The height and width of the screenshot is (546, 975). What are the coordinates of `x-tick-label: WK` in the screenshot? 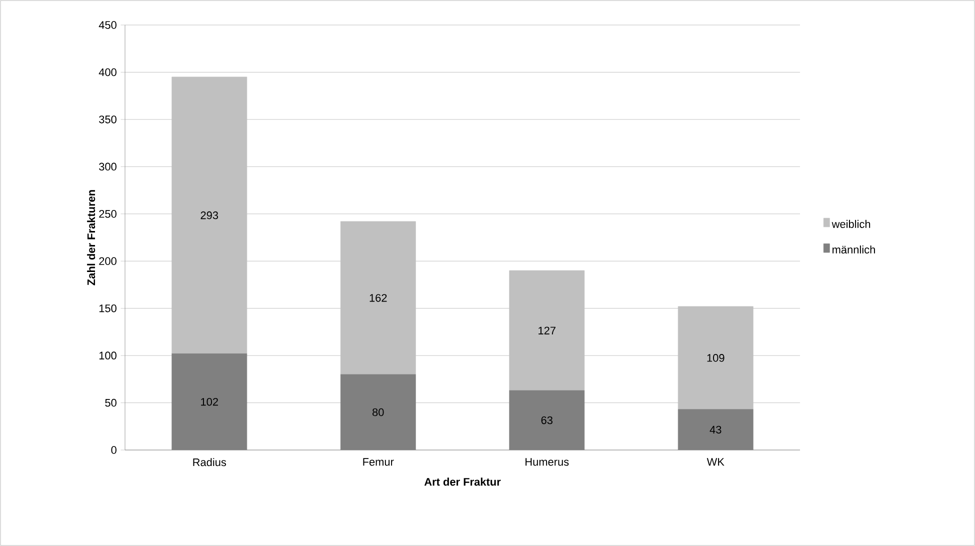 It's located at (715, 462).